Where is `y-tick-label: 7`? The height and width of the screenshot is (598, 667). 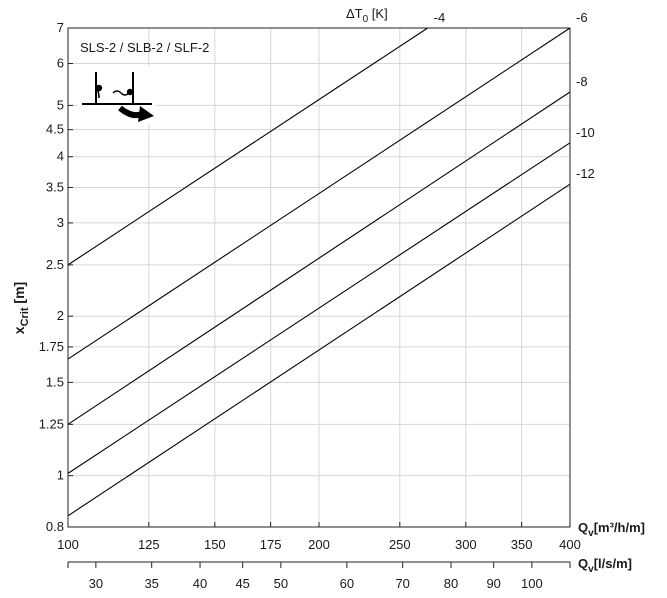
y-tick-label: 7 is located at coordinates (60, 27).